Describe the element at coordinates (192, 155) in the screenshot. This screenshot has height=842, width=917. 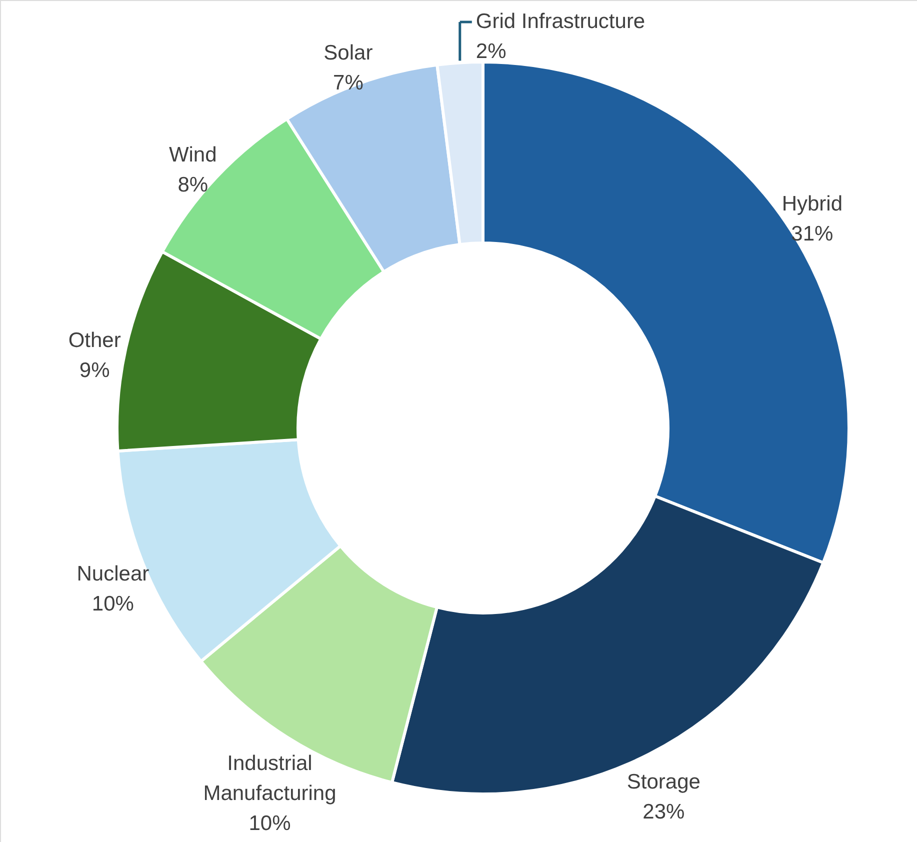
I see `slice-label: Wind` at that location.